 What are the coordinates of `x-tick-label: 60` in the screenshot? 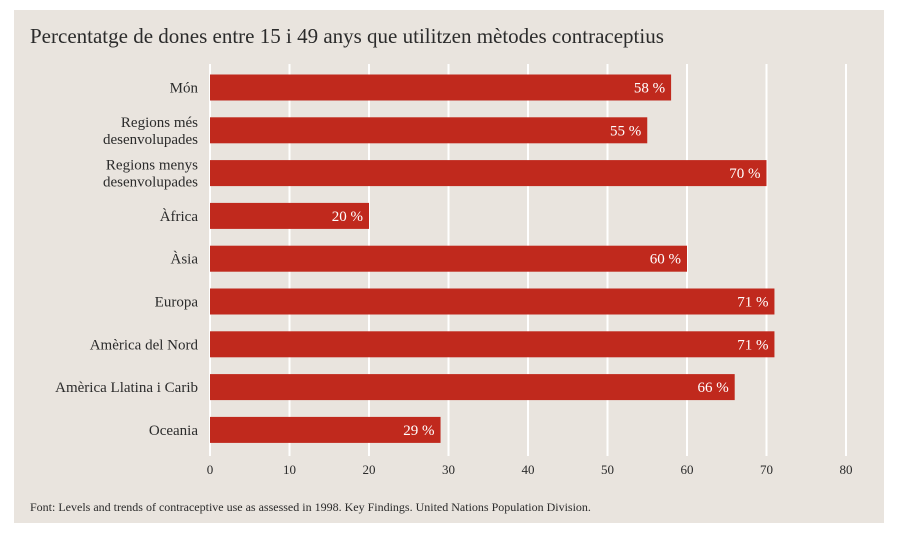 It's located at (687, 469).